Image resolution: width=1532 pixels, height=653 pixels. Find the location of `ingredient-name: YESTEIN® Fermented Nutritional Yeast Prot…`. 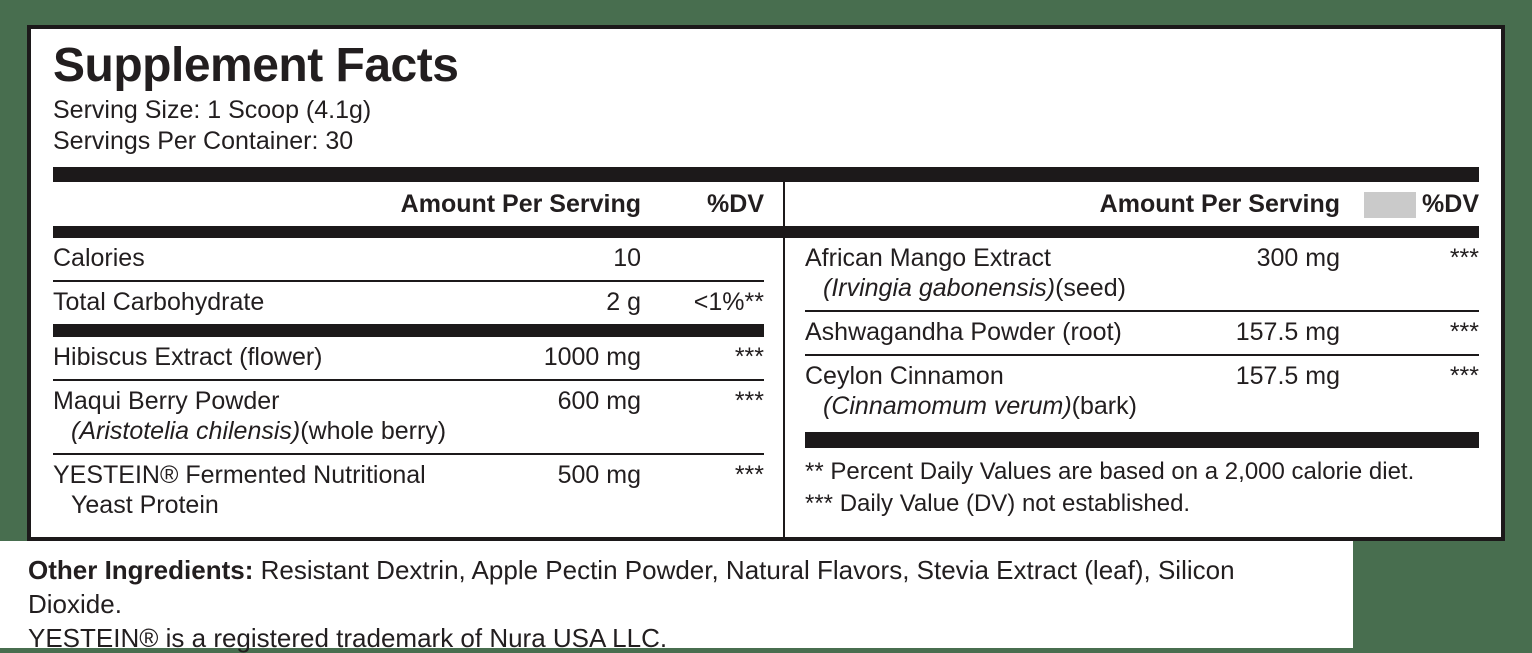

ingredient-name: YESTEIN® Fermented Nutritional Yeast Prot… is located at coordinates (267, 490).